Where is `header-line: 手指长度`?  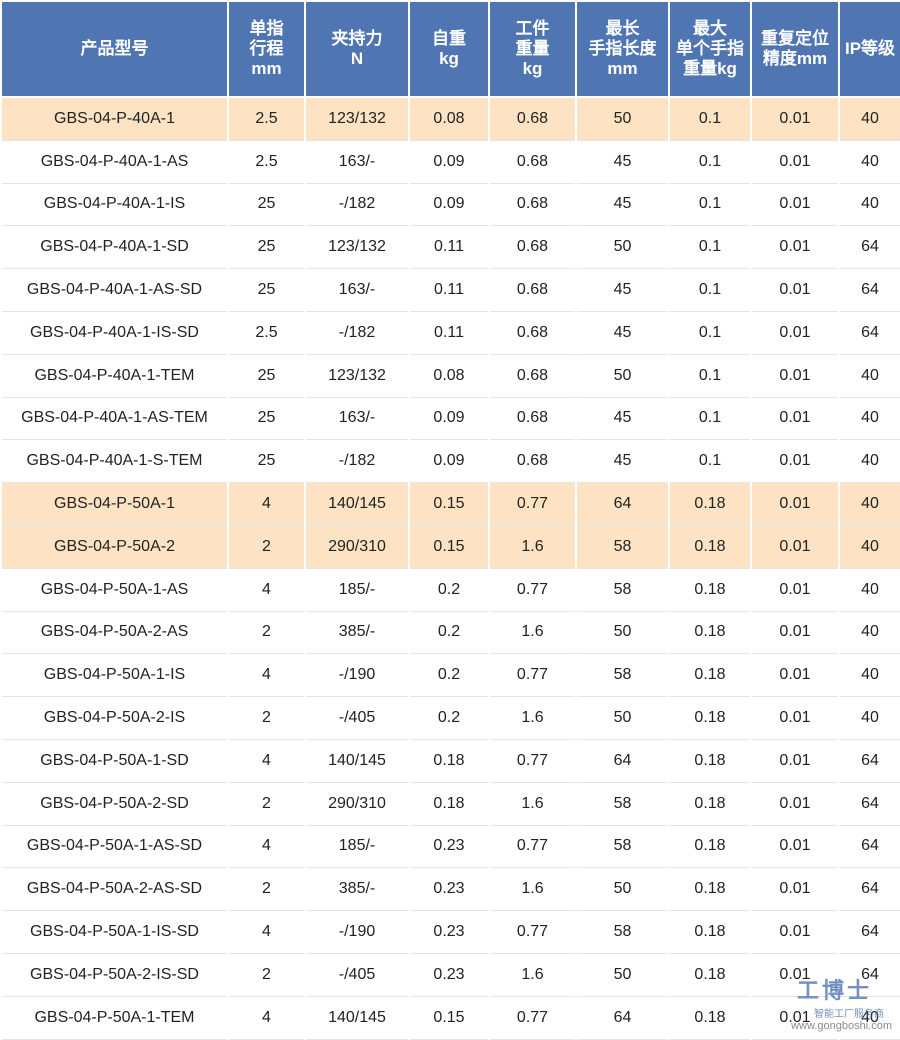
header-line: 手指长度 is located at coordinates (622, 48).